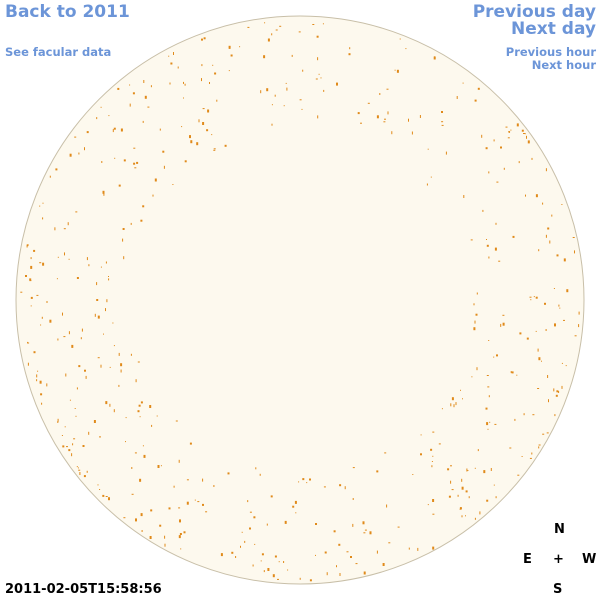  I want to click on previous-day-link: Previous day, so click(534, 12).